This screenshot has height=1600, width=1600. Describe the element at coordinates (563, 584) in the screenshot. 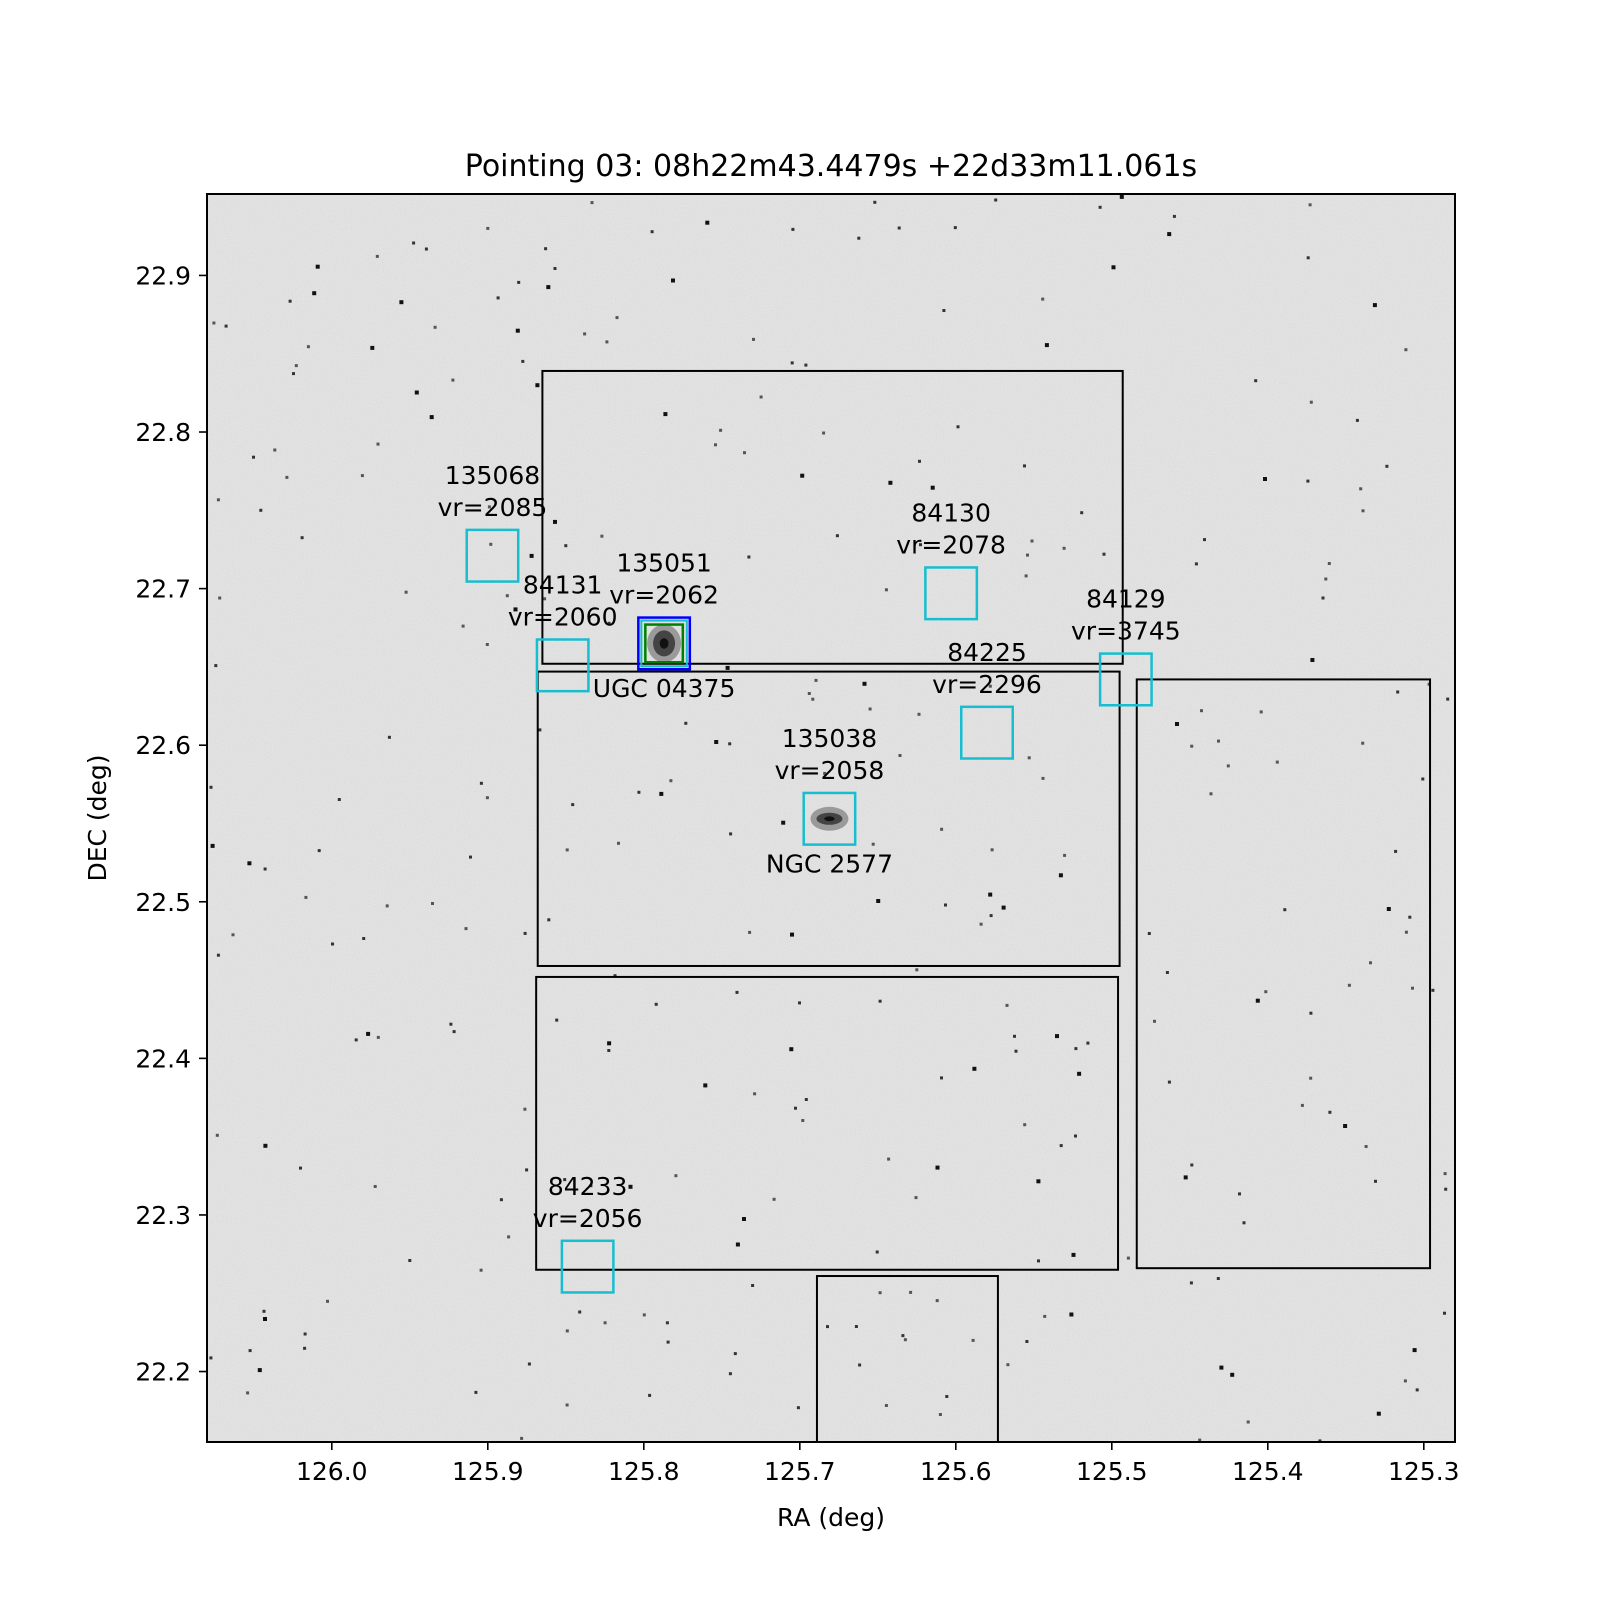

I see `source-id-label: 84131` at that location.